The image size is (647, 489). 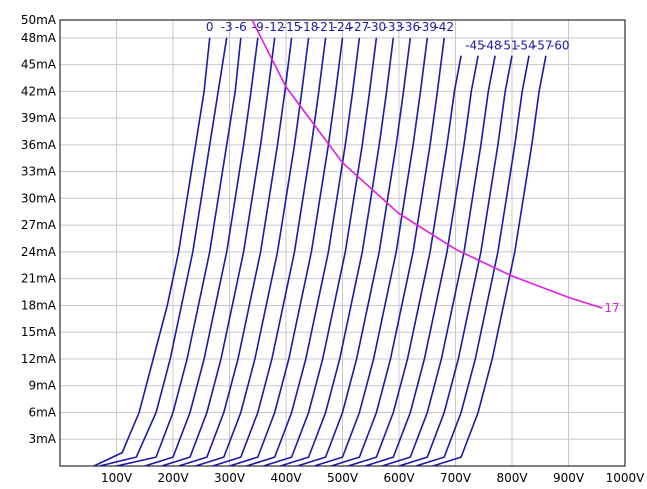 What do you see at coordinates (427, 27) in the screenshot?
I see `curve-label: -39` at bounding box center [427, 27].